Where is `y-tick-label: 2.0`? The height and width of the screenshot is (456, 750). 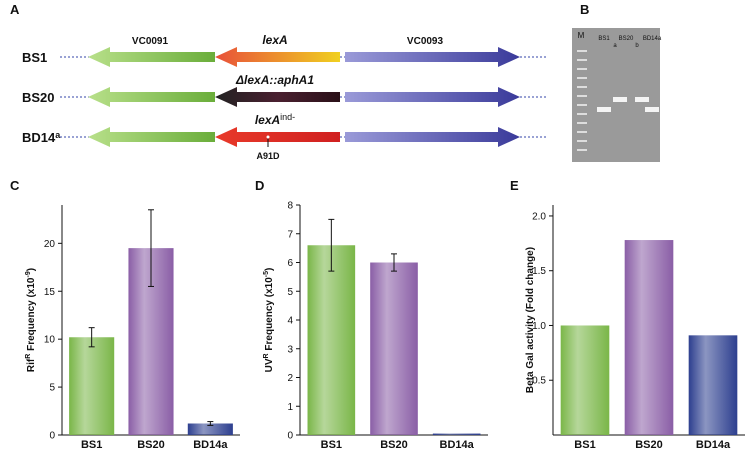
y-tick-label: 2.0 is located at coordinates (539, 216).